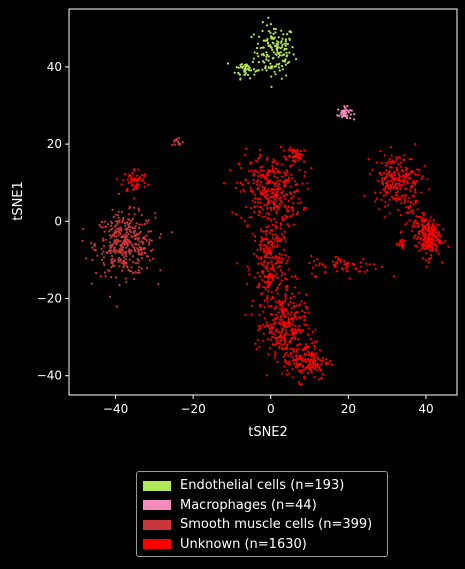 This screenshot has height=569, width=465. I want to click on legend-label: Macrophages (n=44), so click(248, 505).